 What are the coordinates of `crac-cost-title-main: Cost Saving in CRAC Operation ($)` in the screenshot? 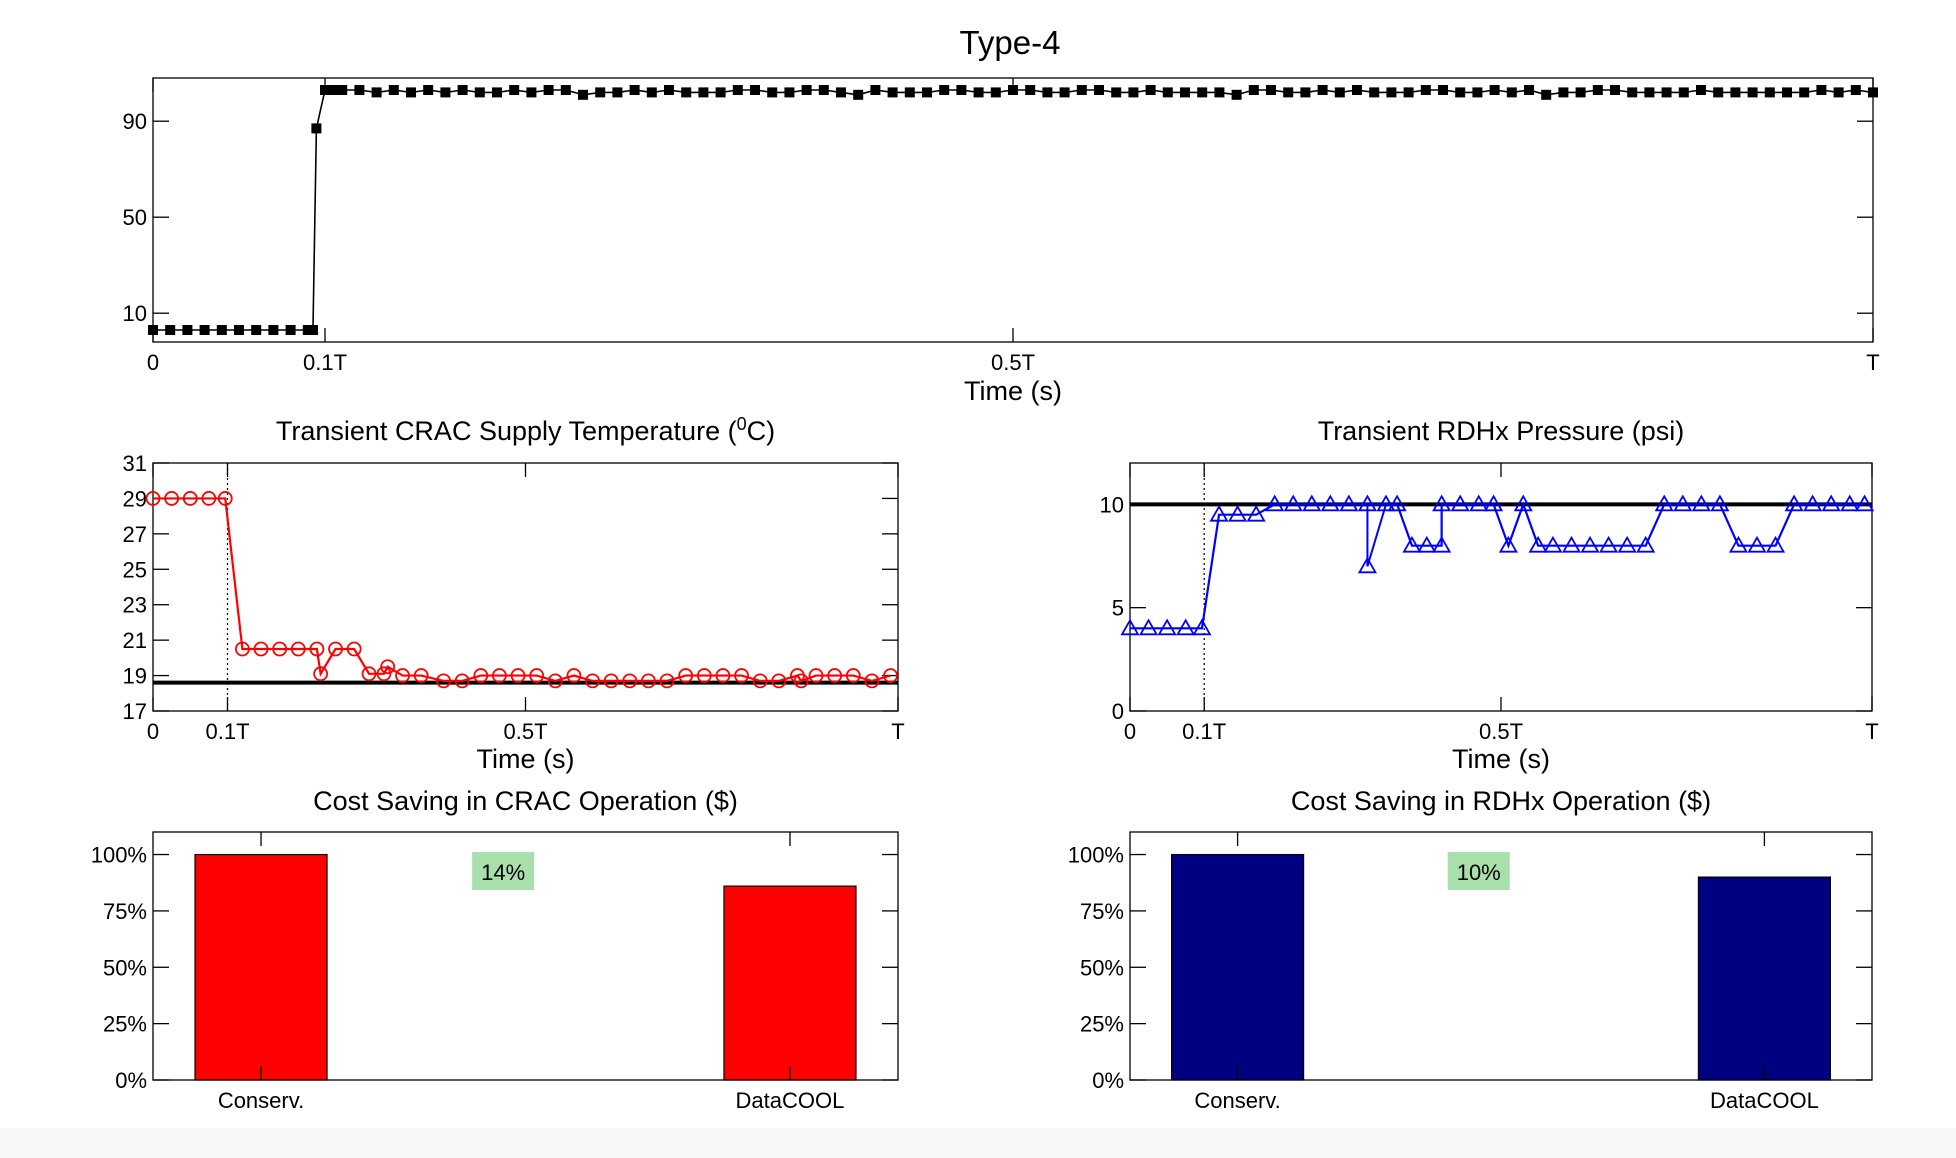 It's located at (525, 801).